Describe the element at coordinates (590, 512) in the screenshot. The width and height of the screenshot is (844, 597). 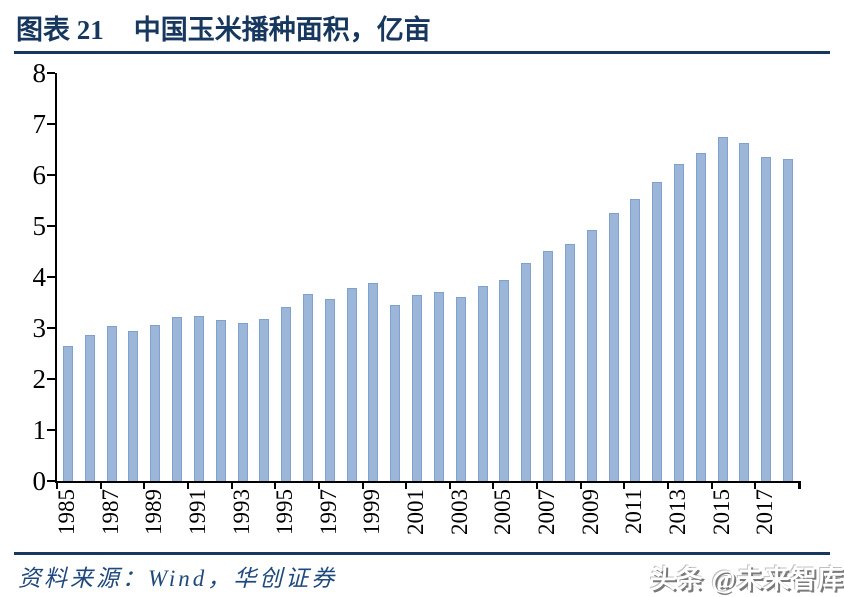
I see `x-axis-label: 2009` at that location.